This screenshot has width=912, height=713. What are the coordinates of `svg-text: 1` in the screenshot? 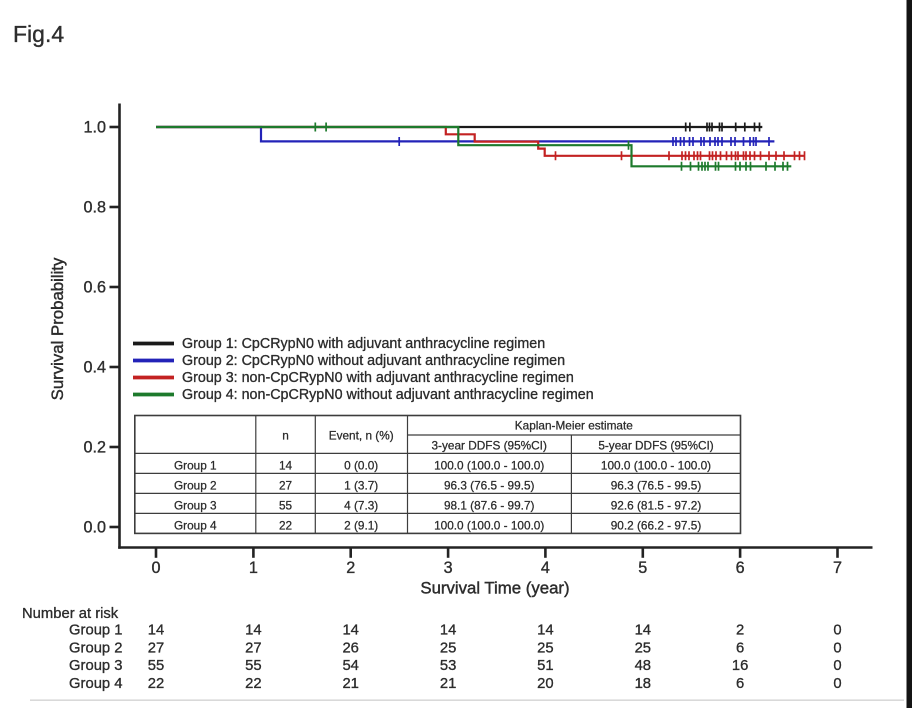 It's located at (253, 568).